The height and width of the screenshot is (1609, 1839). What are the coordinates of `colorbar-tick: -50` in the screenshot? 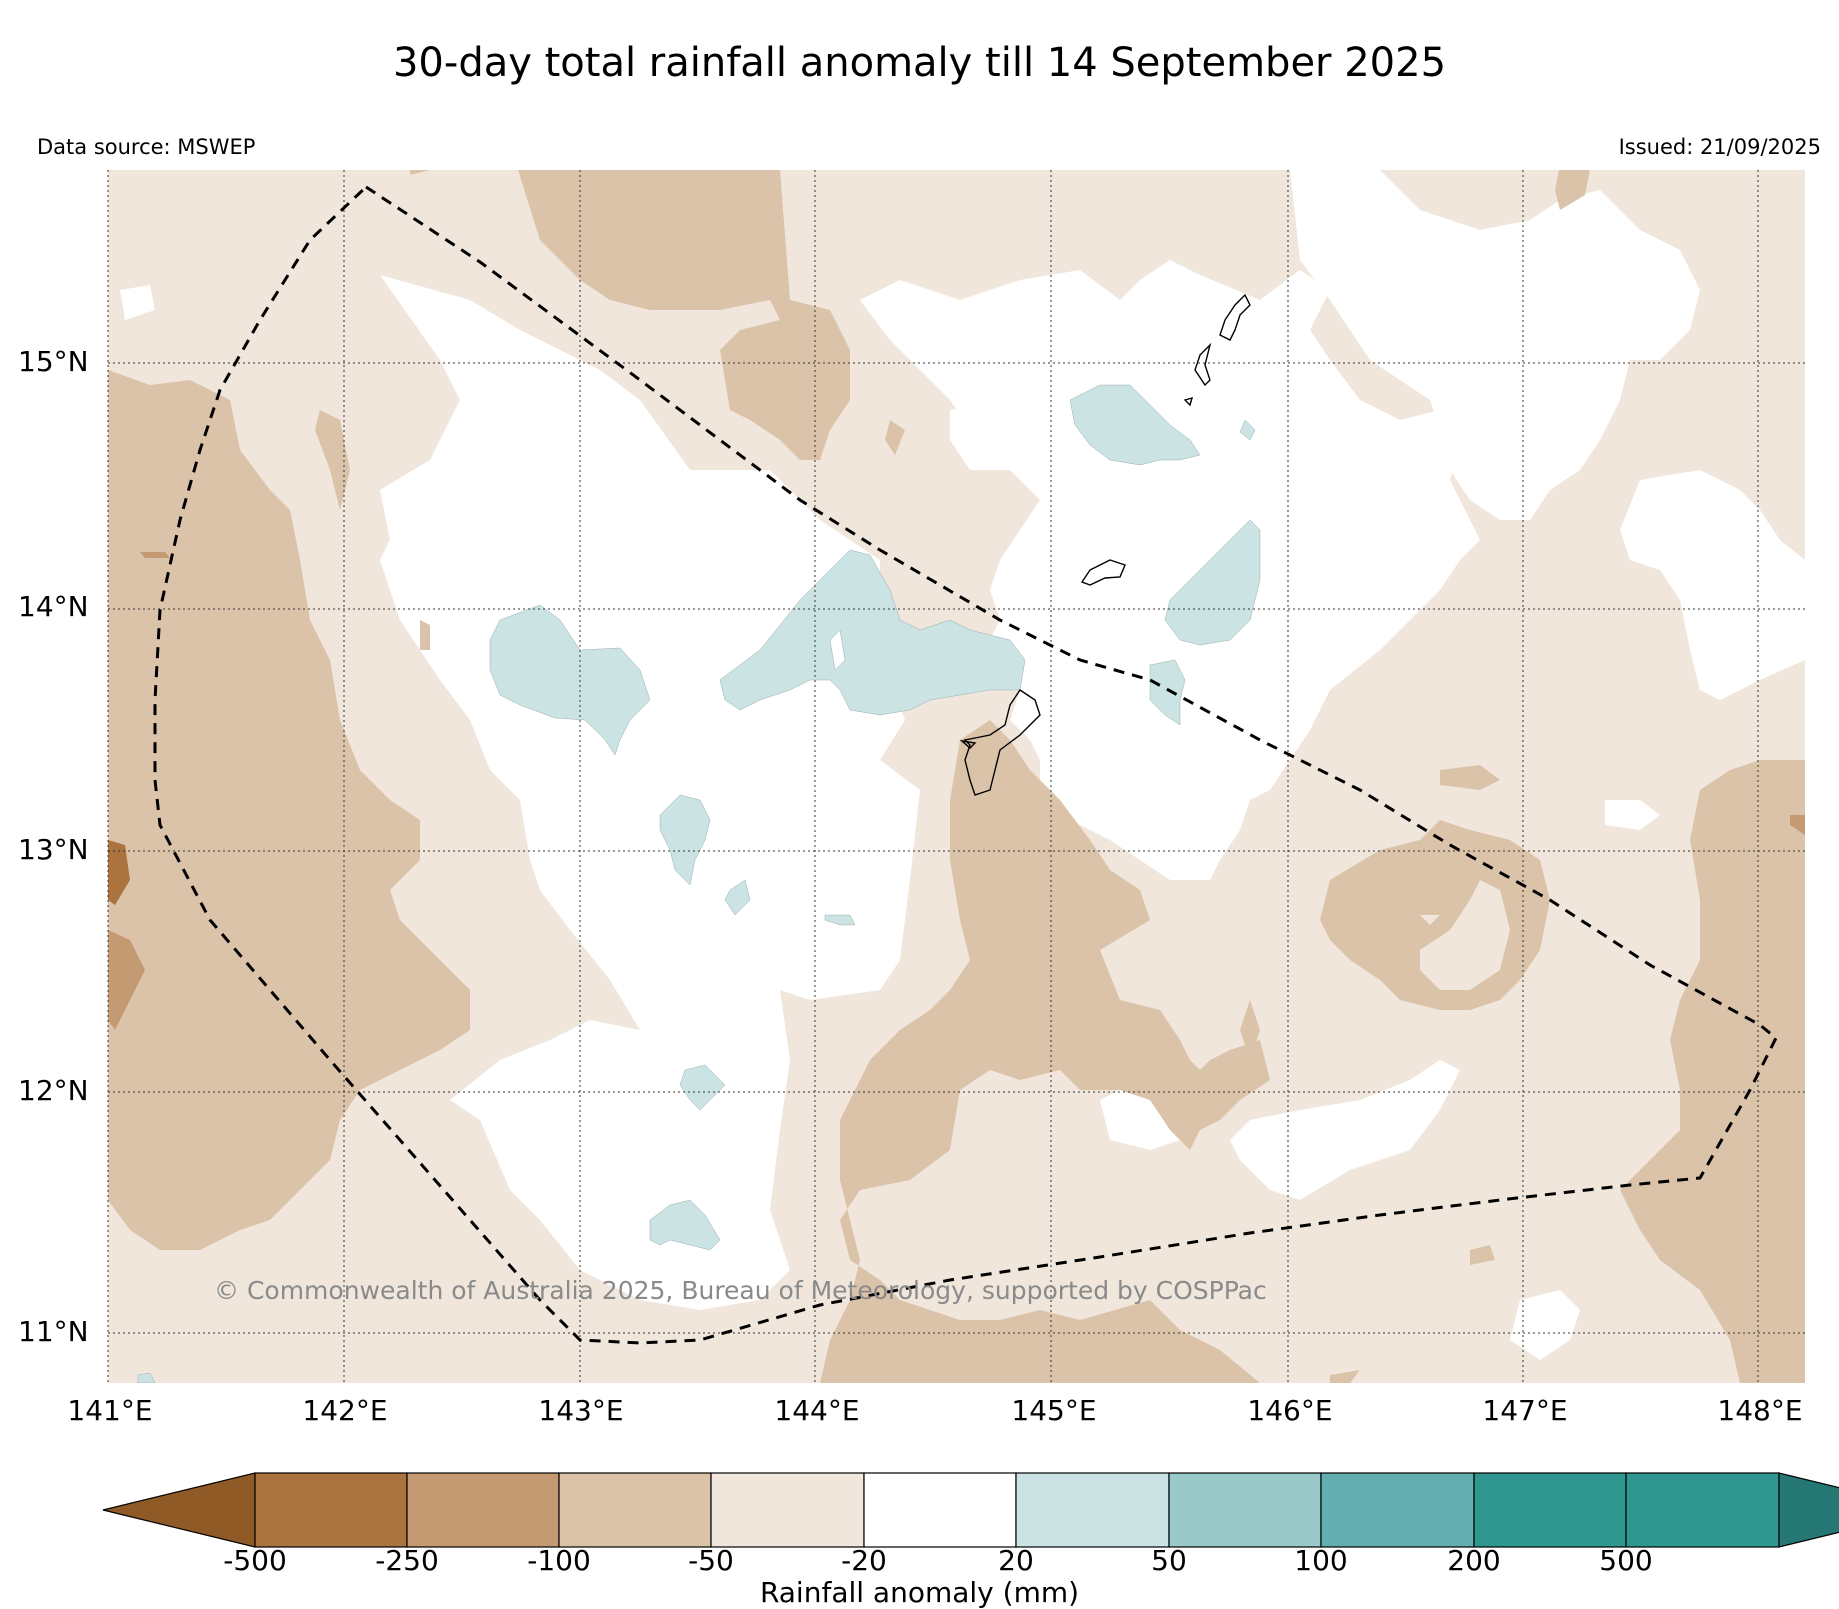 It's located at (711, 1560).